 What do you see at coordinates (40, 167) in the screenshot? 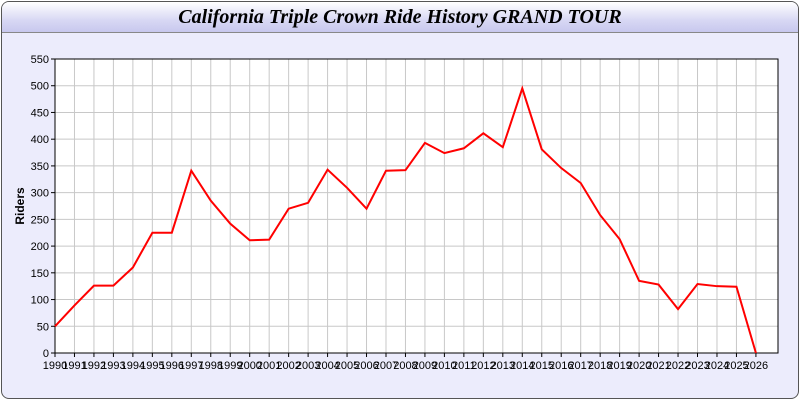
I see `y-tick-label: 350` at bounding box center [40, 167].